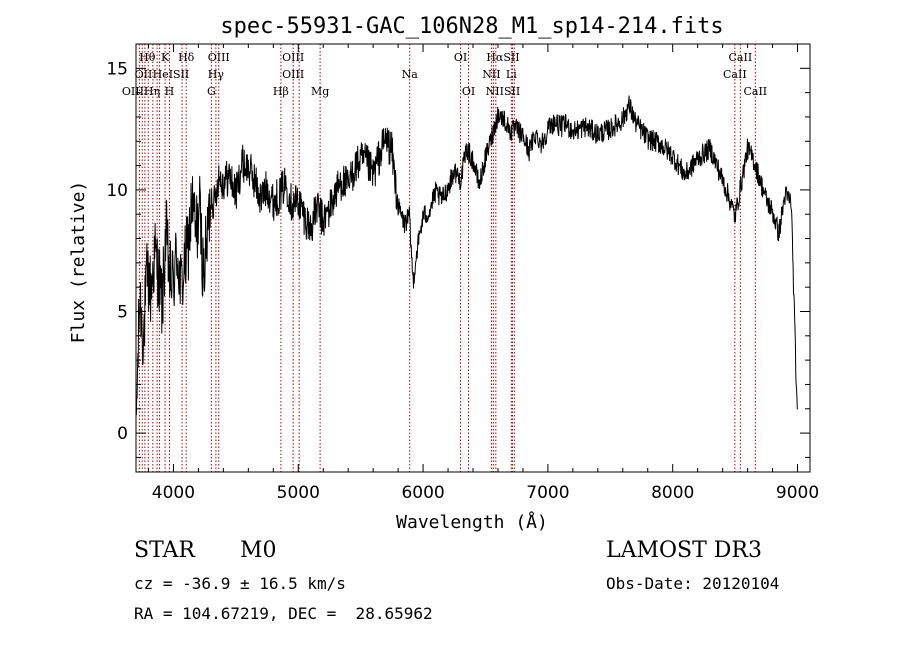 The image size is (900, 649). Describe the element at coordinates (144, 74) in the screenshot. I see `line-label: OII` at that location.